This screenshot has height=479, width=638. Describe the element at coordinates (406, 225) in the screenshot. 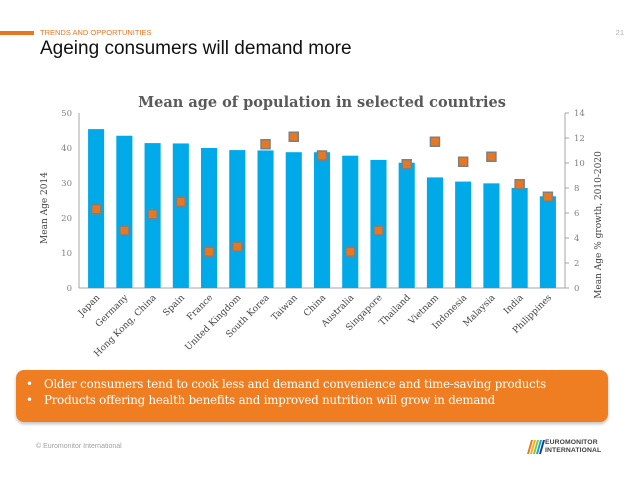

I see `bar-thailand` at that location.